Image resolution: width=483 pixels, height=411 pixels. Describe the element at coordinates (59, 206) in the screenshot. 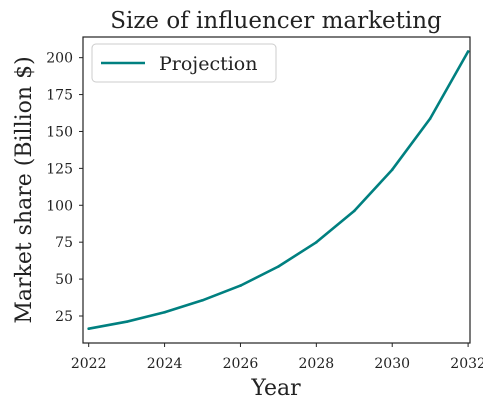

I see `y-tick-label: 100` at that location.